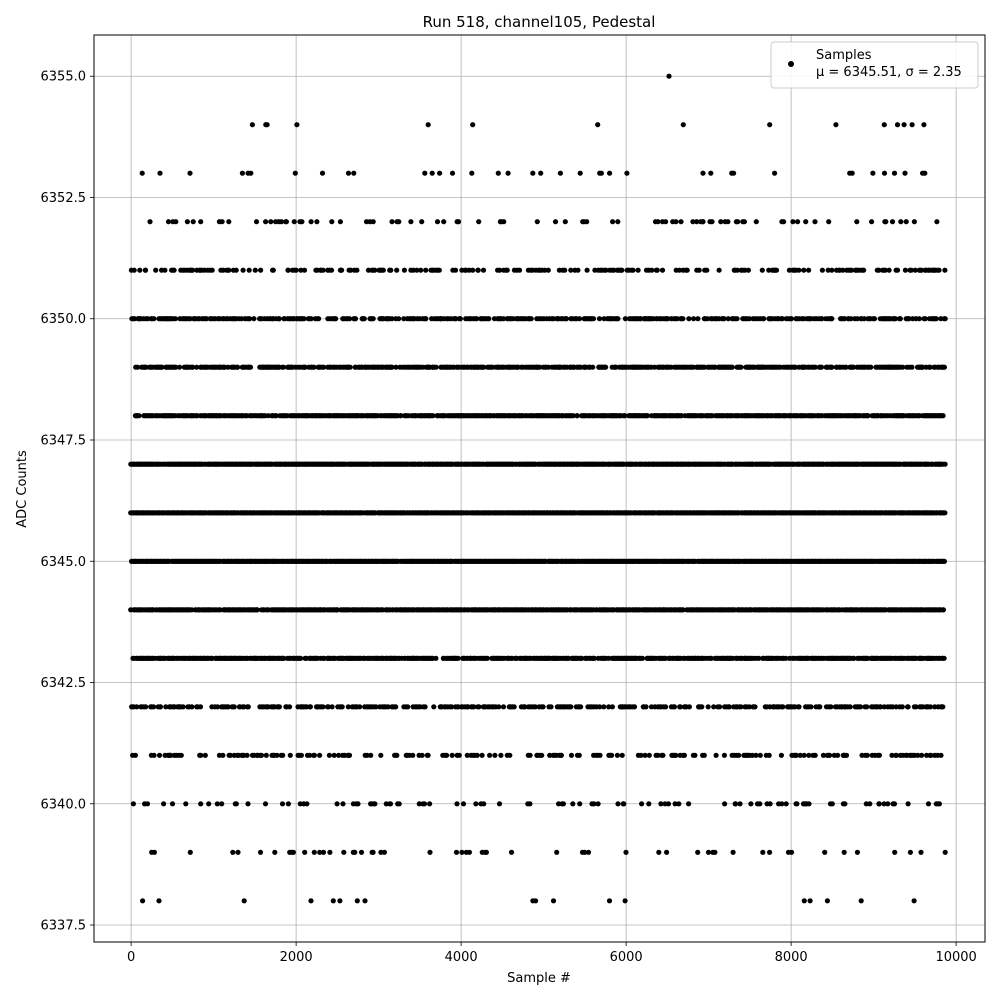 This screenshot has height=1000, width=1000. Describe the element at coordinates (539, 22) in the screenshot. I see `chart-title: Run 518, channel105, Pedestal` at that location.